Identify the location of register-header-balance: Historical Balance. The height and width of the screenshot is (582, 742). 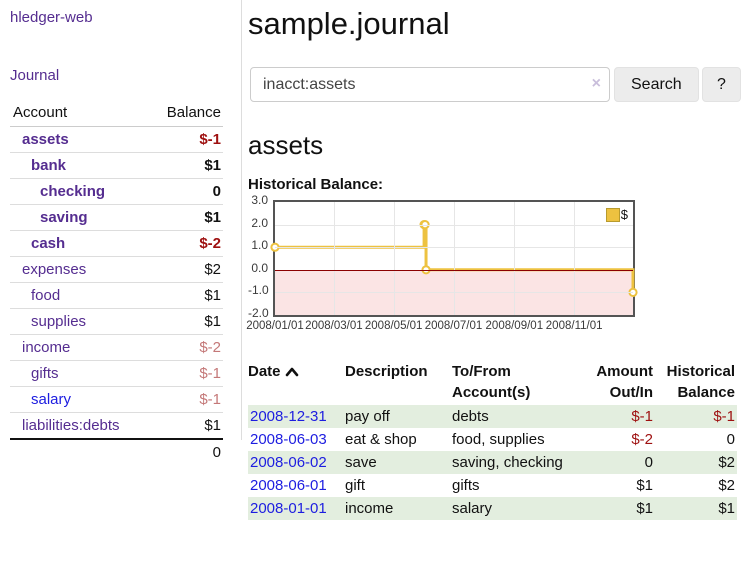
(700, 382).